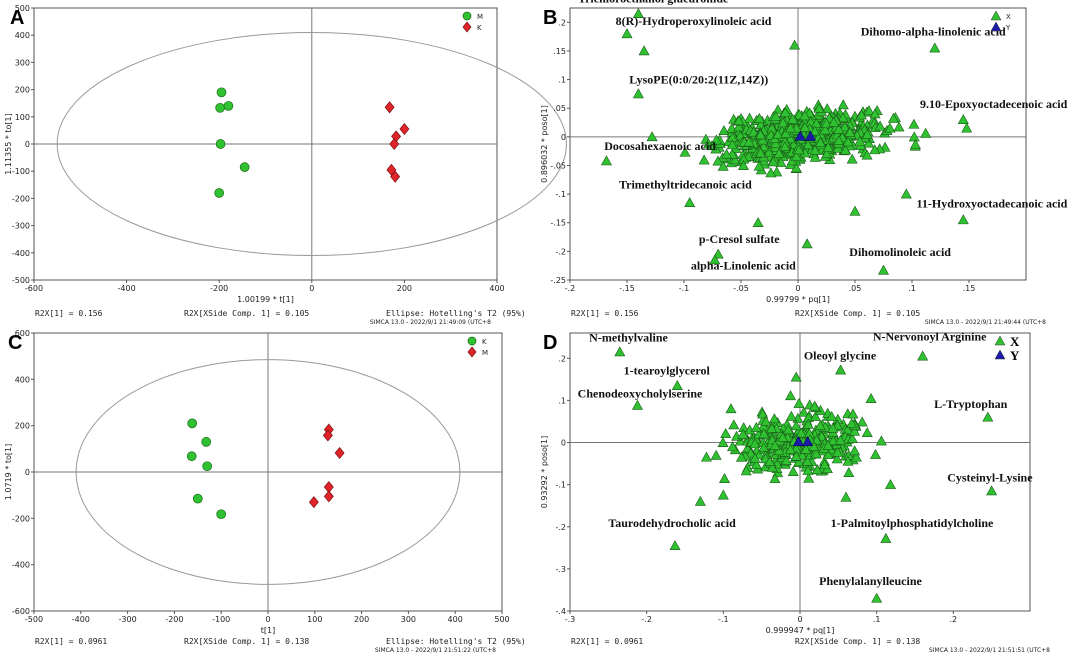 The width and height of the screenshot is (1072, 657). Describe the element at coordinates (472, 341) in the screenshot. I see `legend-marker-circle` at that location.